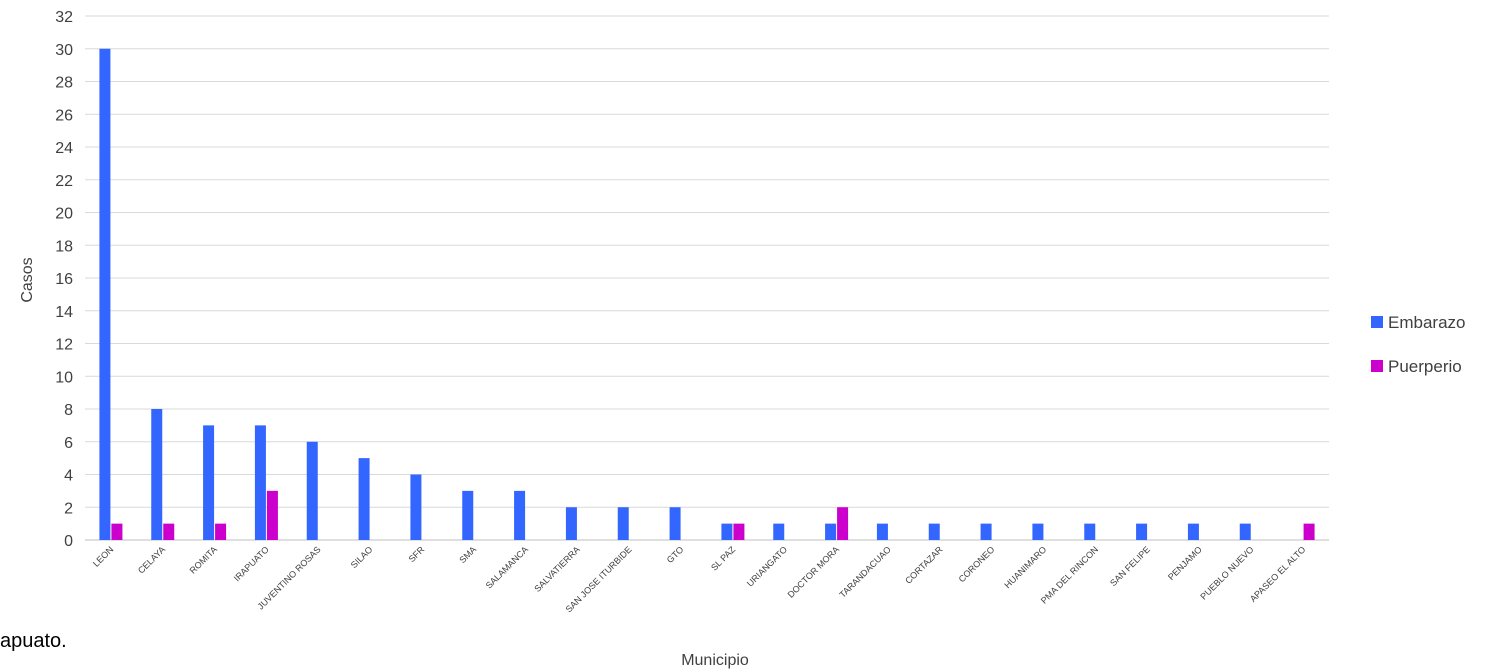 The image size is (1491, 670). I want to click on x-tick-label: SILAO, so click(362, 557).